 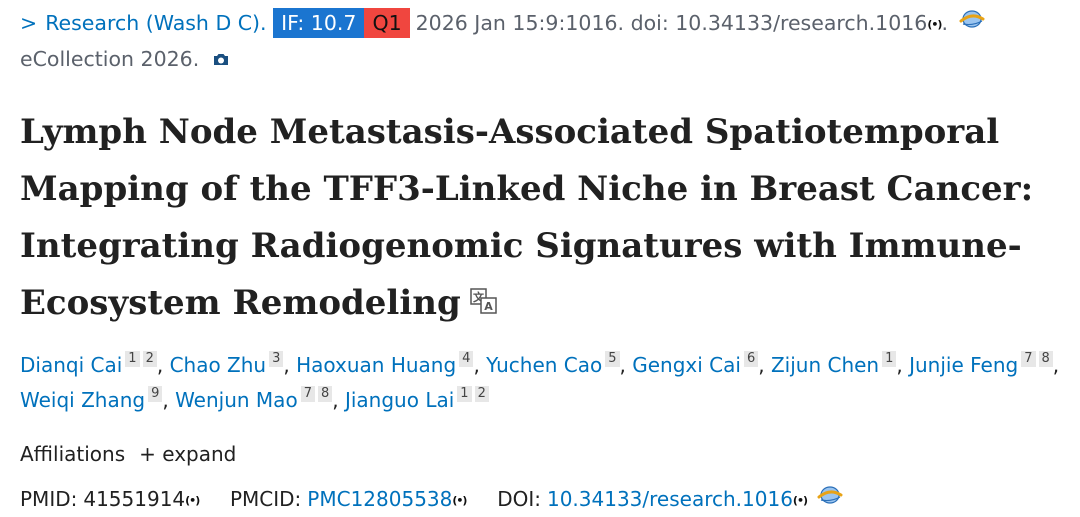 I want to click on doi-label: DOI:, so click(x=519, y=499).